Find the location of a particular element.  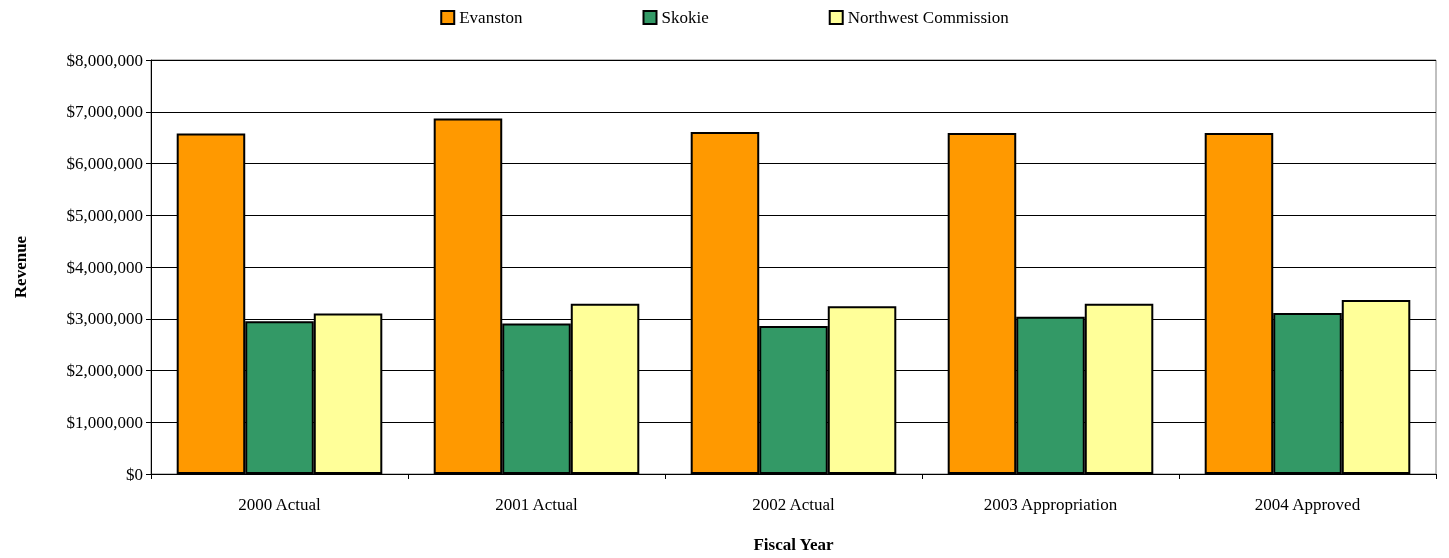

y-tick-label: $5,000,000 is located at coordinates (104, 215).